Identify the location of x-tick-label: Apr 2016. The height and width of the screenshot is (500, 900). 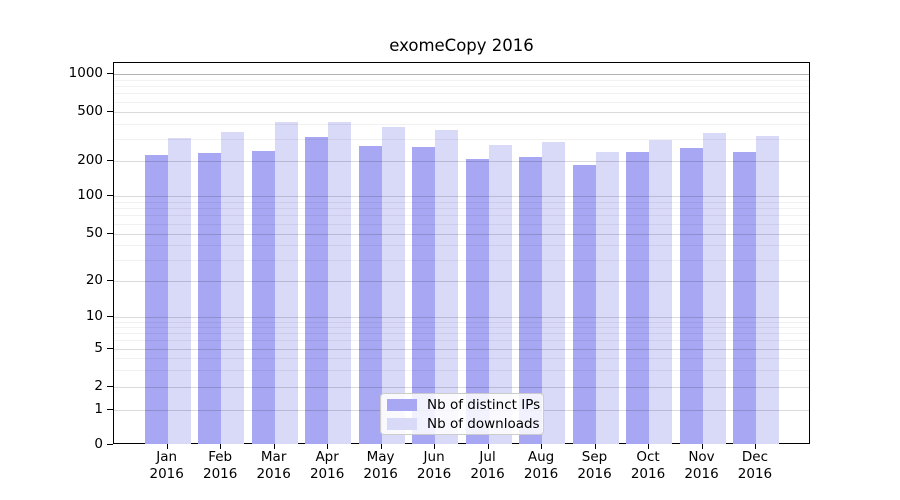
(327, 466).